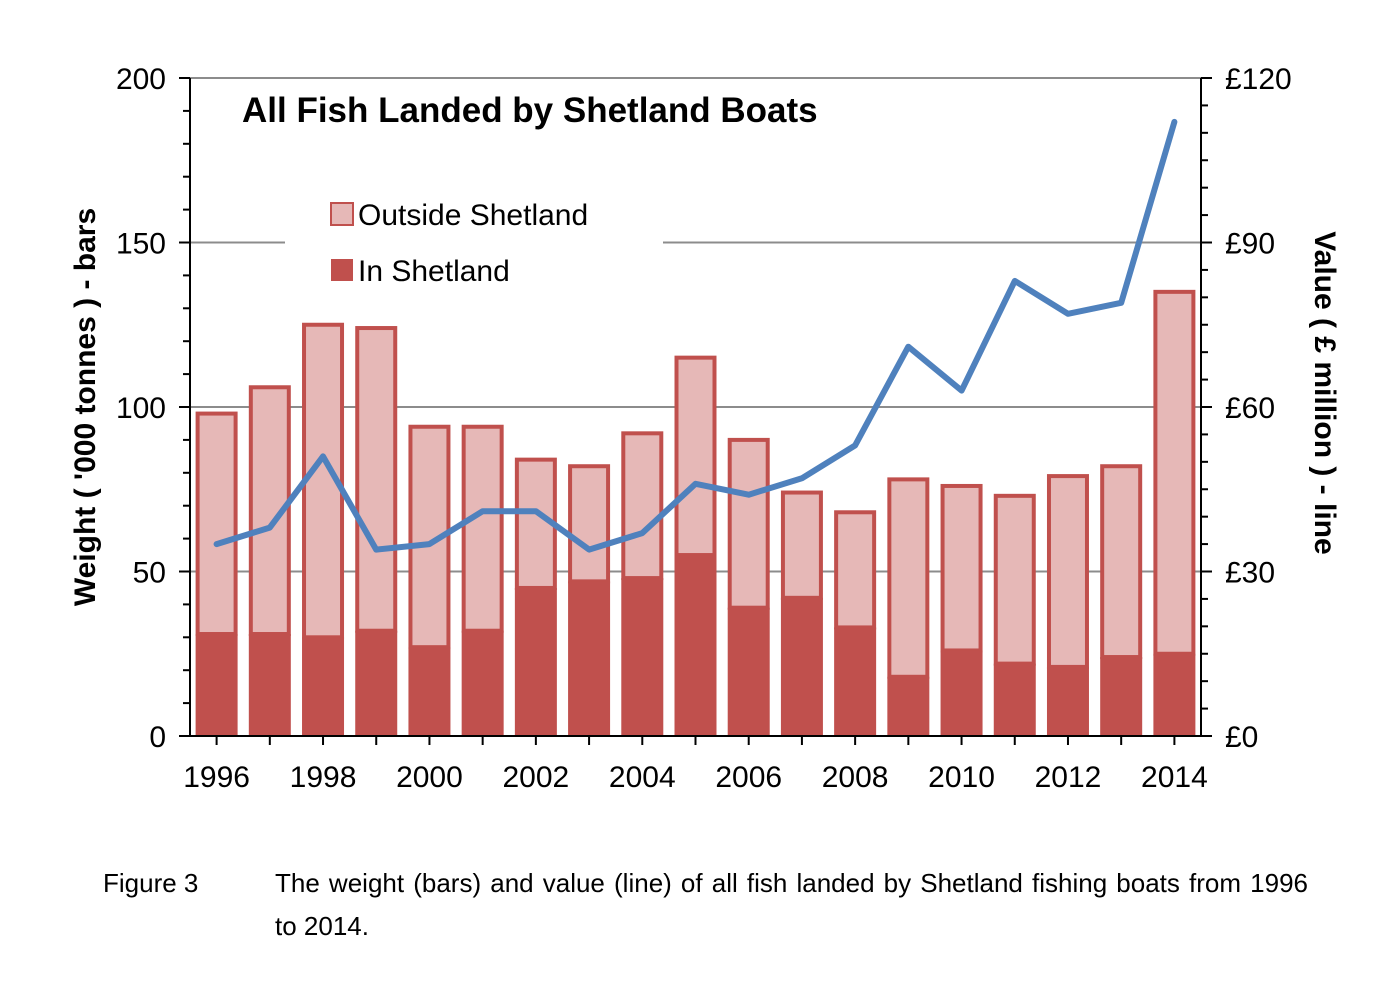 The height and width of the screenshot is (981, 1399). Describe the element at coordinates (801, 666) in the screenshot. I see `bar-in-shetland-2007` at that location.